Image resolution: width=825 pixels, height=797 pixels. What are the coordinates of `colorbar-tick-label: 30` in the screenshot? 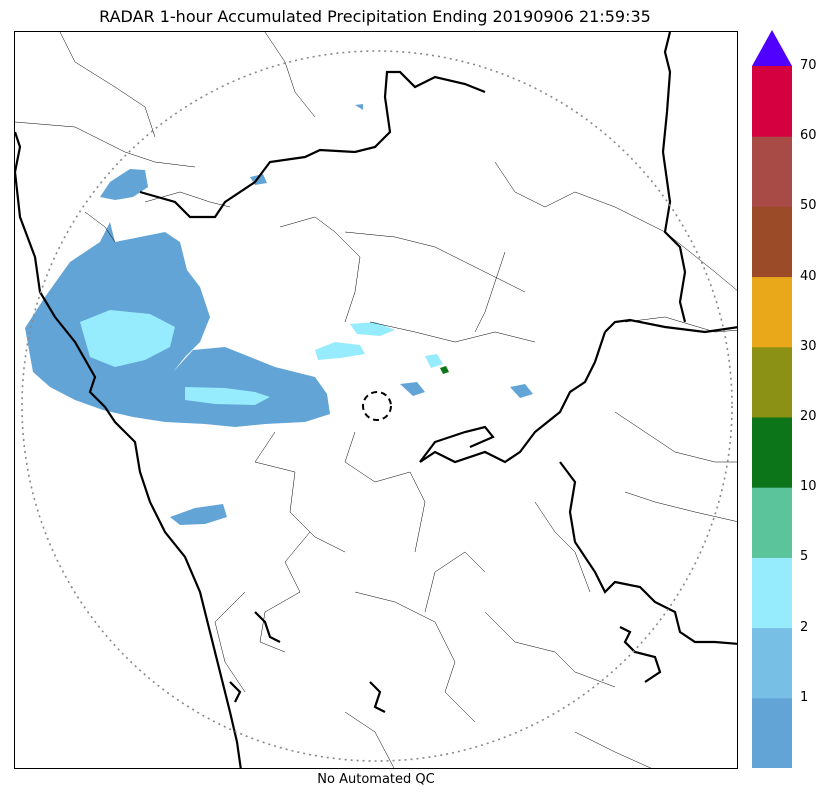 It's located at (808, 346).